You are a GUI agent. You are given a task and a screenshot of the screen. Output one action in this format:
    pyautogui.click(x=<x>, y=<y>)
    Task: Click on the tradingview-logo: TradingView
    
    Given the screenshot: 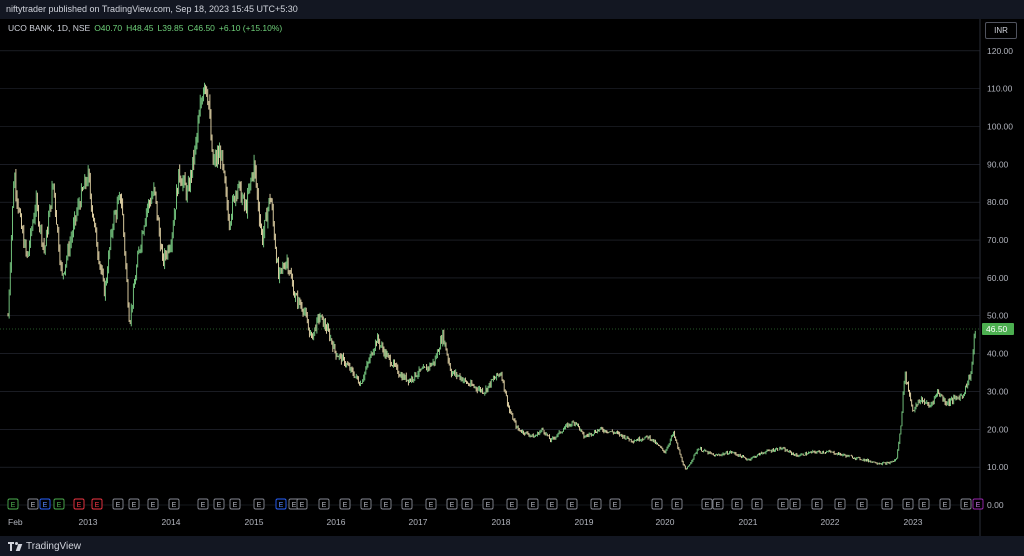 What is the action you would take?
    pyautogui.click(x=44, y=546)
    